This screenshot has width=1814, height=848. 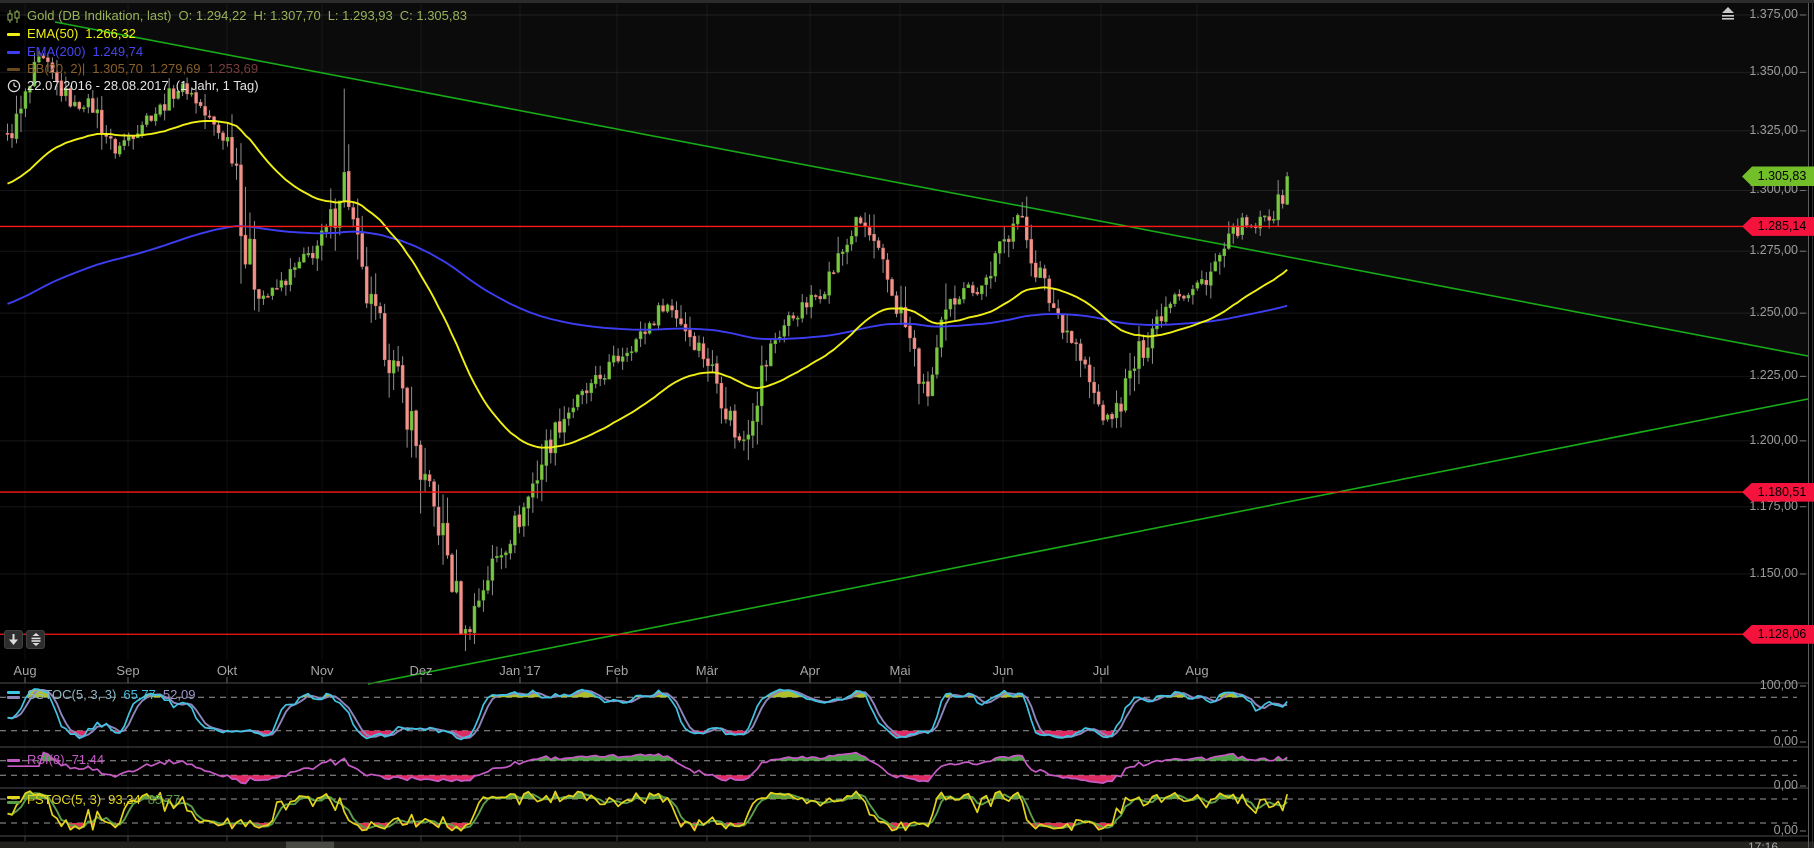 What do you see at coordinates (287, 15) in the screenshot?
I see `high-value: H: 1.307,70` at bounding box center [287, 15].